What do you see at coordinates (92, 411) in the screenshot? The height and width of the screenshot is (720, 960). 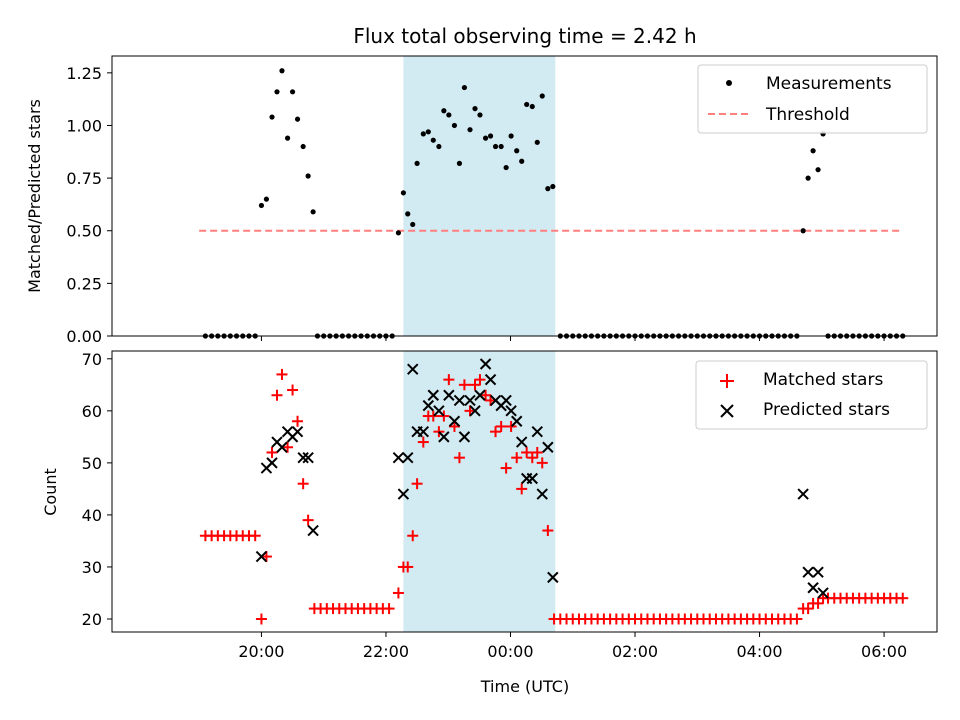 I see `bottom-y-tick-label: 60` at bounding box center [92, 411].